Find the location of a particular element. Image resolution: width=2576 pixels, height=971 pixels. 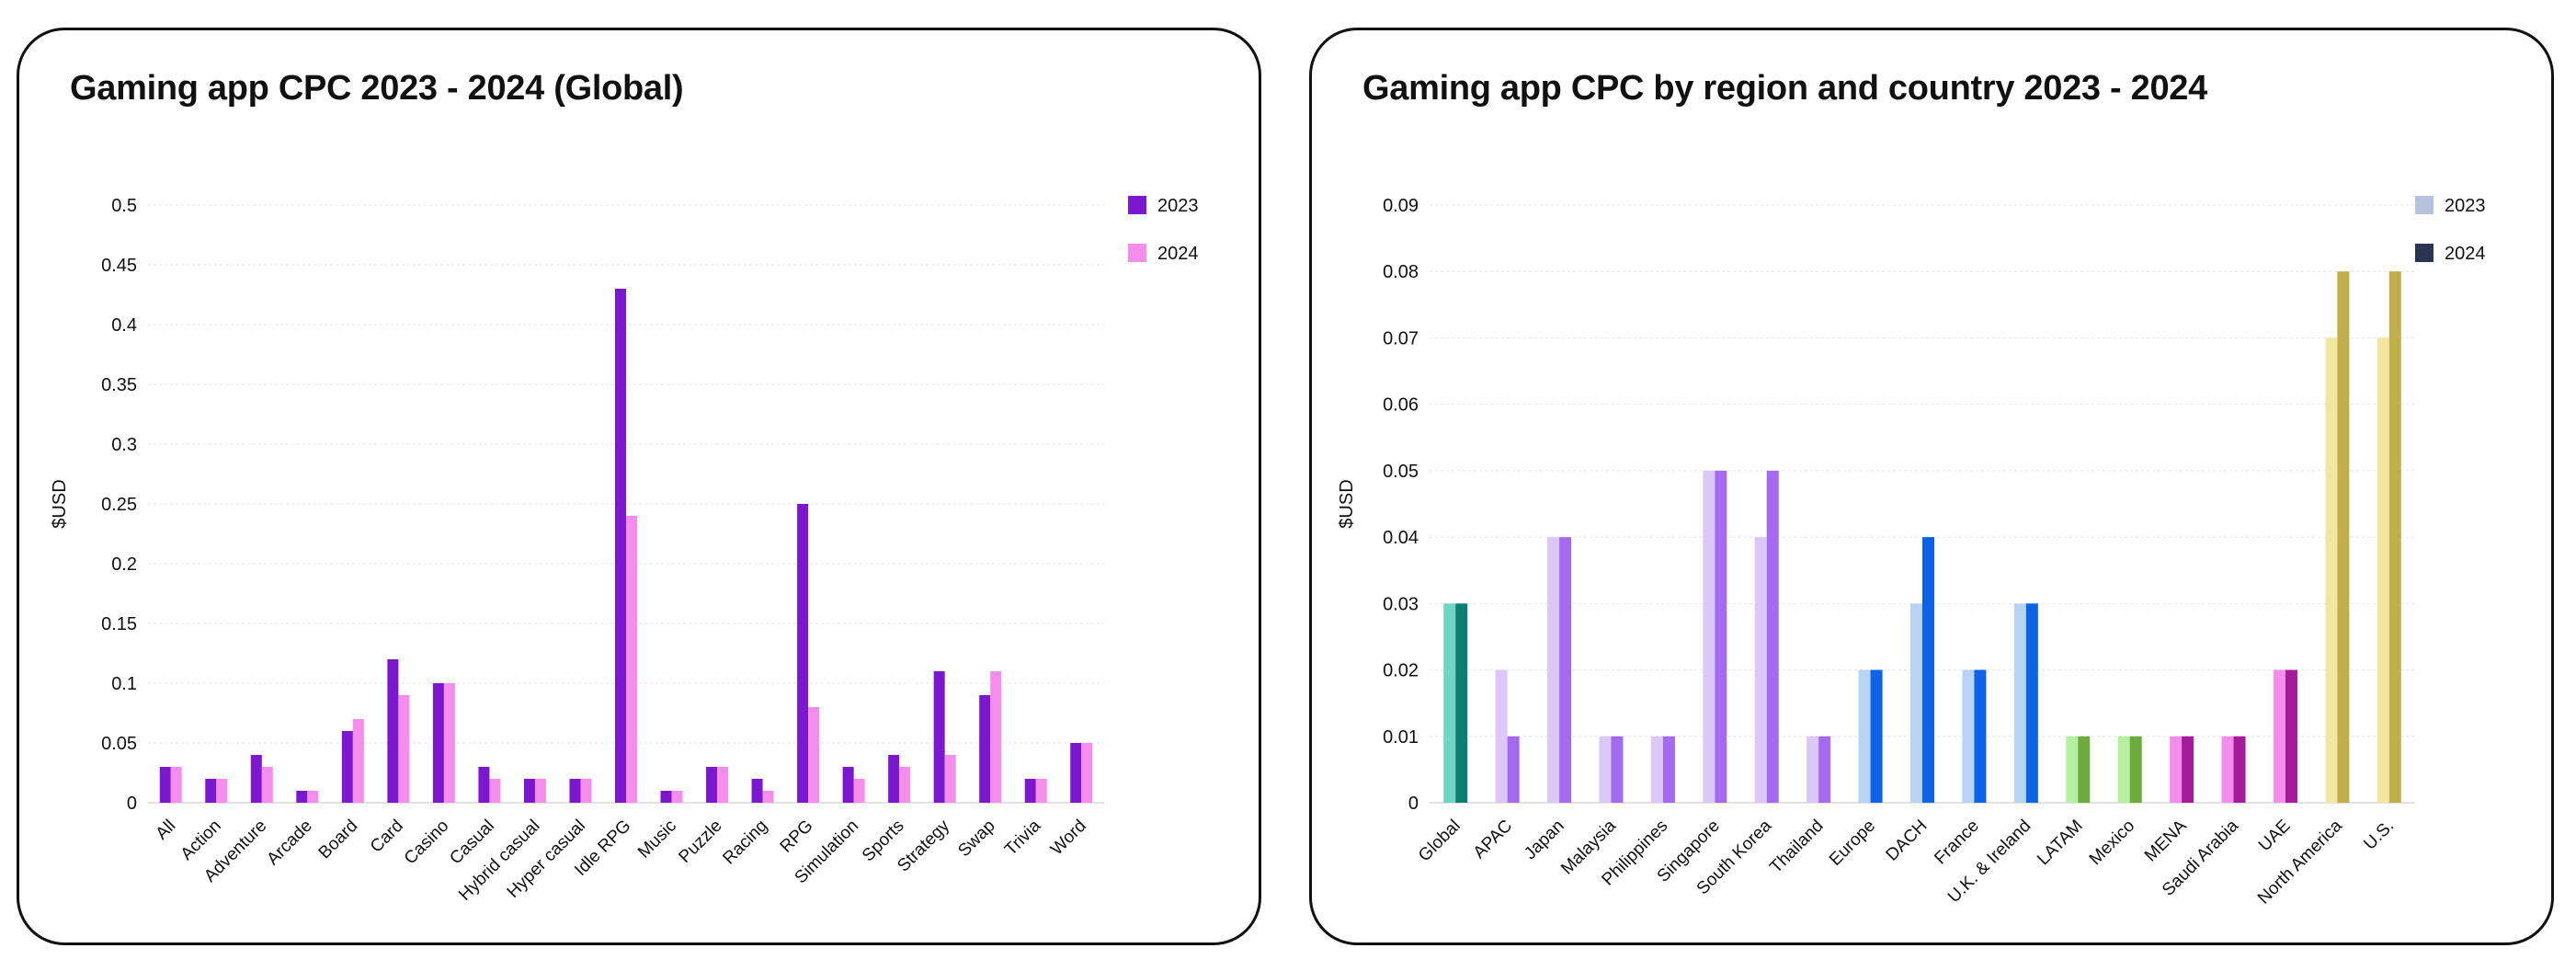

x-tick-label: Word is located at coordinates (1068, 838).